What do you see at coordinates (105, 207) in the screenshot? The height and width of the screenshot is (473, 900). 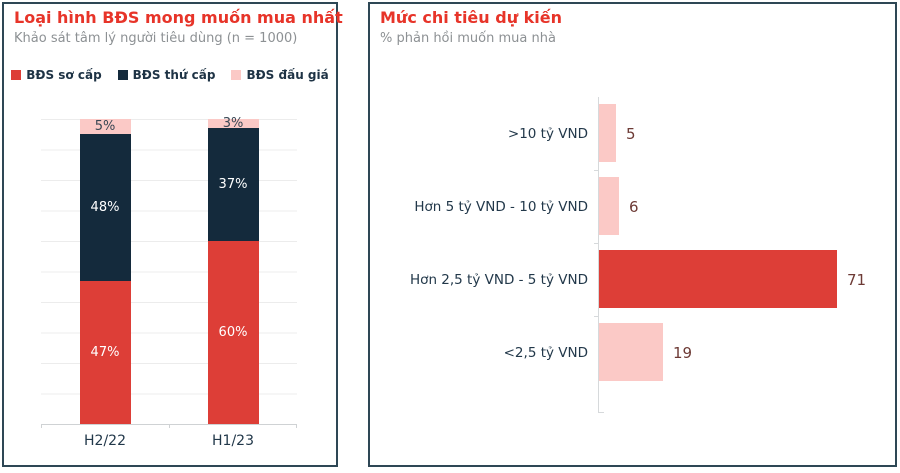 I see `bar-segment: 48%` at bounding box center [105, 207].